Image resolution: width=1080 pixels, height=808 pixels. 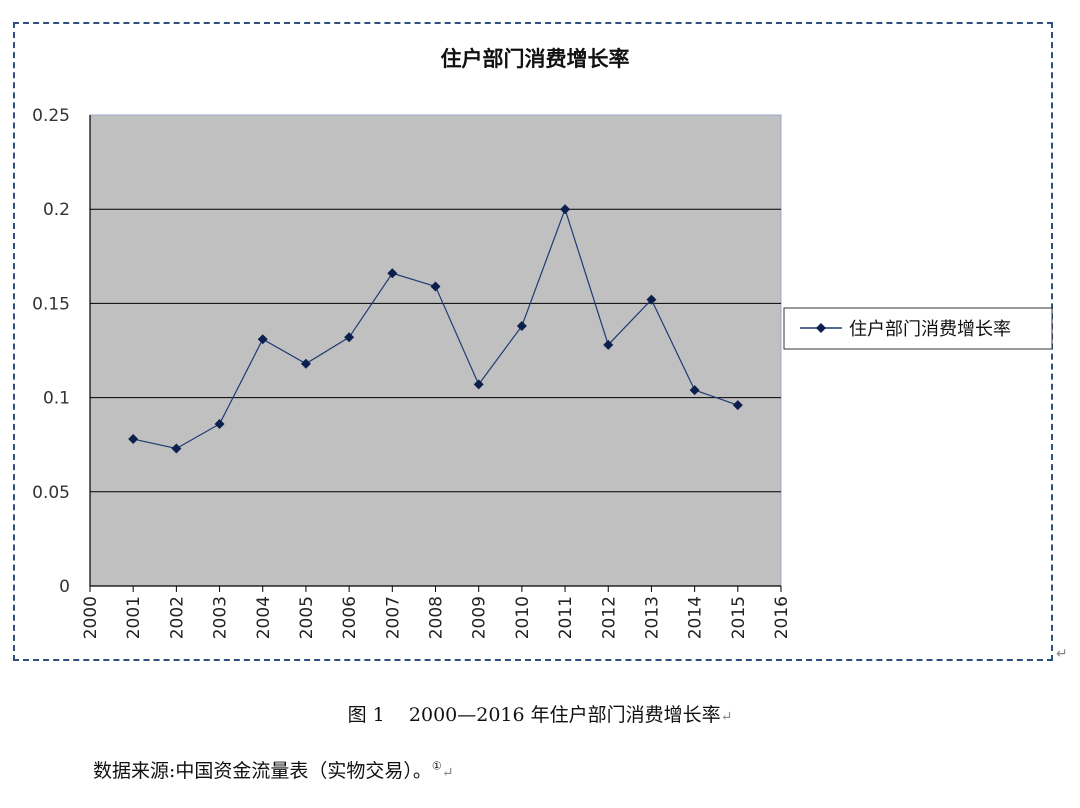 What do you see at coordinates (91, 617) in the screenshot?
I see `x-tick-label: 2000` at bounding box center [91, 617].